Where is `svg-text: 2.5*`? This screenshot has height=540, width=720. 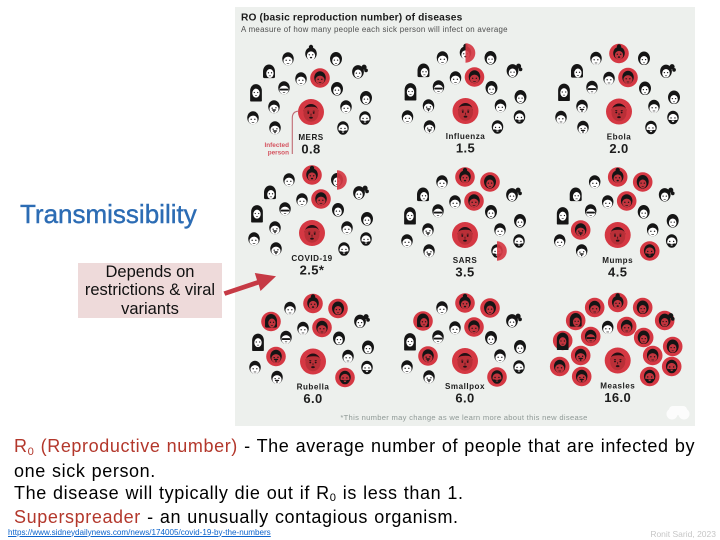 svg-text: 2.5* is located at coordinates (312, 270).